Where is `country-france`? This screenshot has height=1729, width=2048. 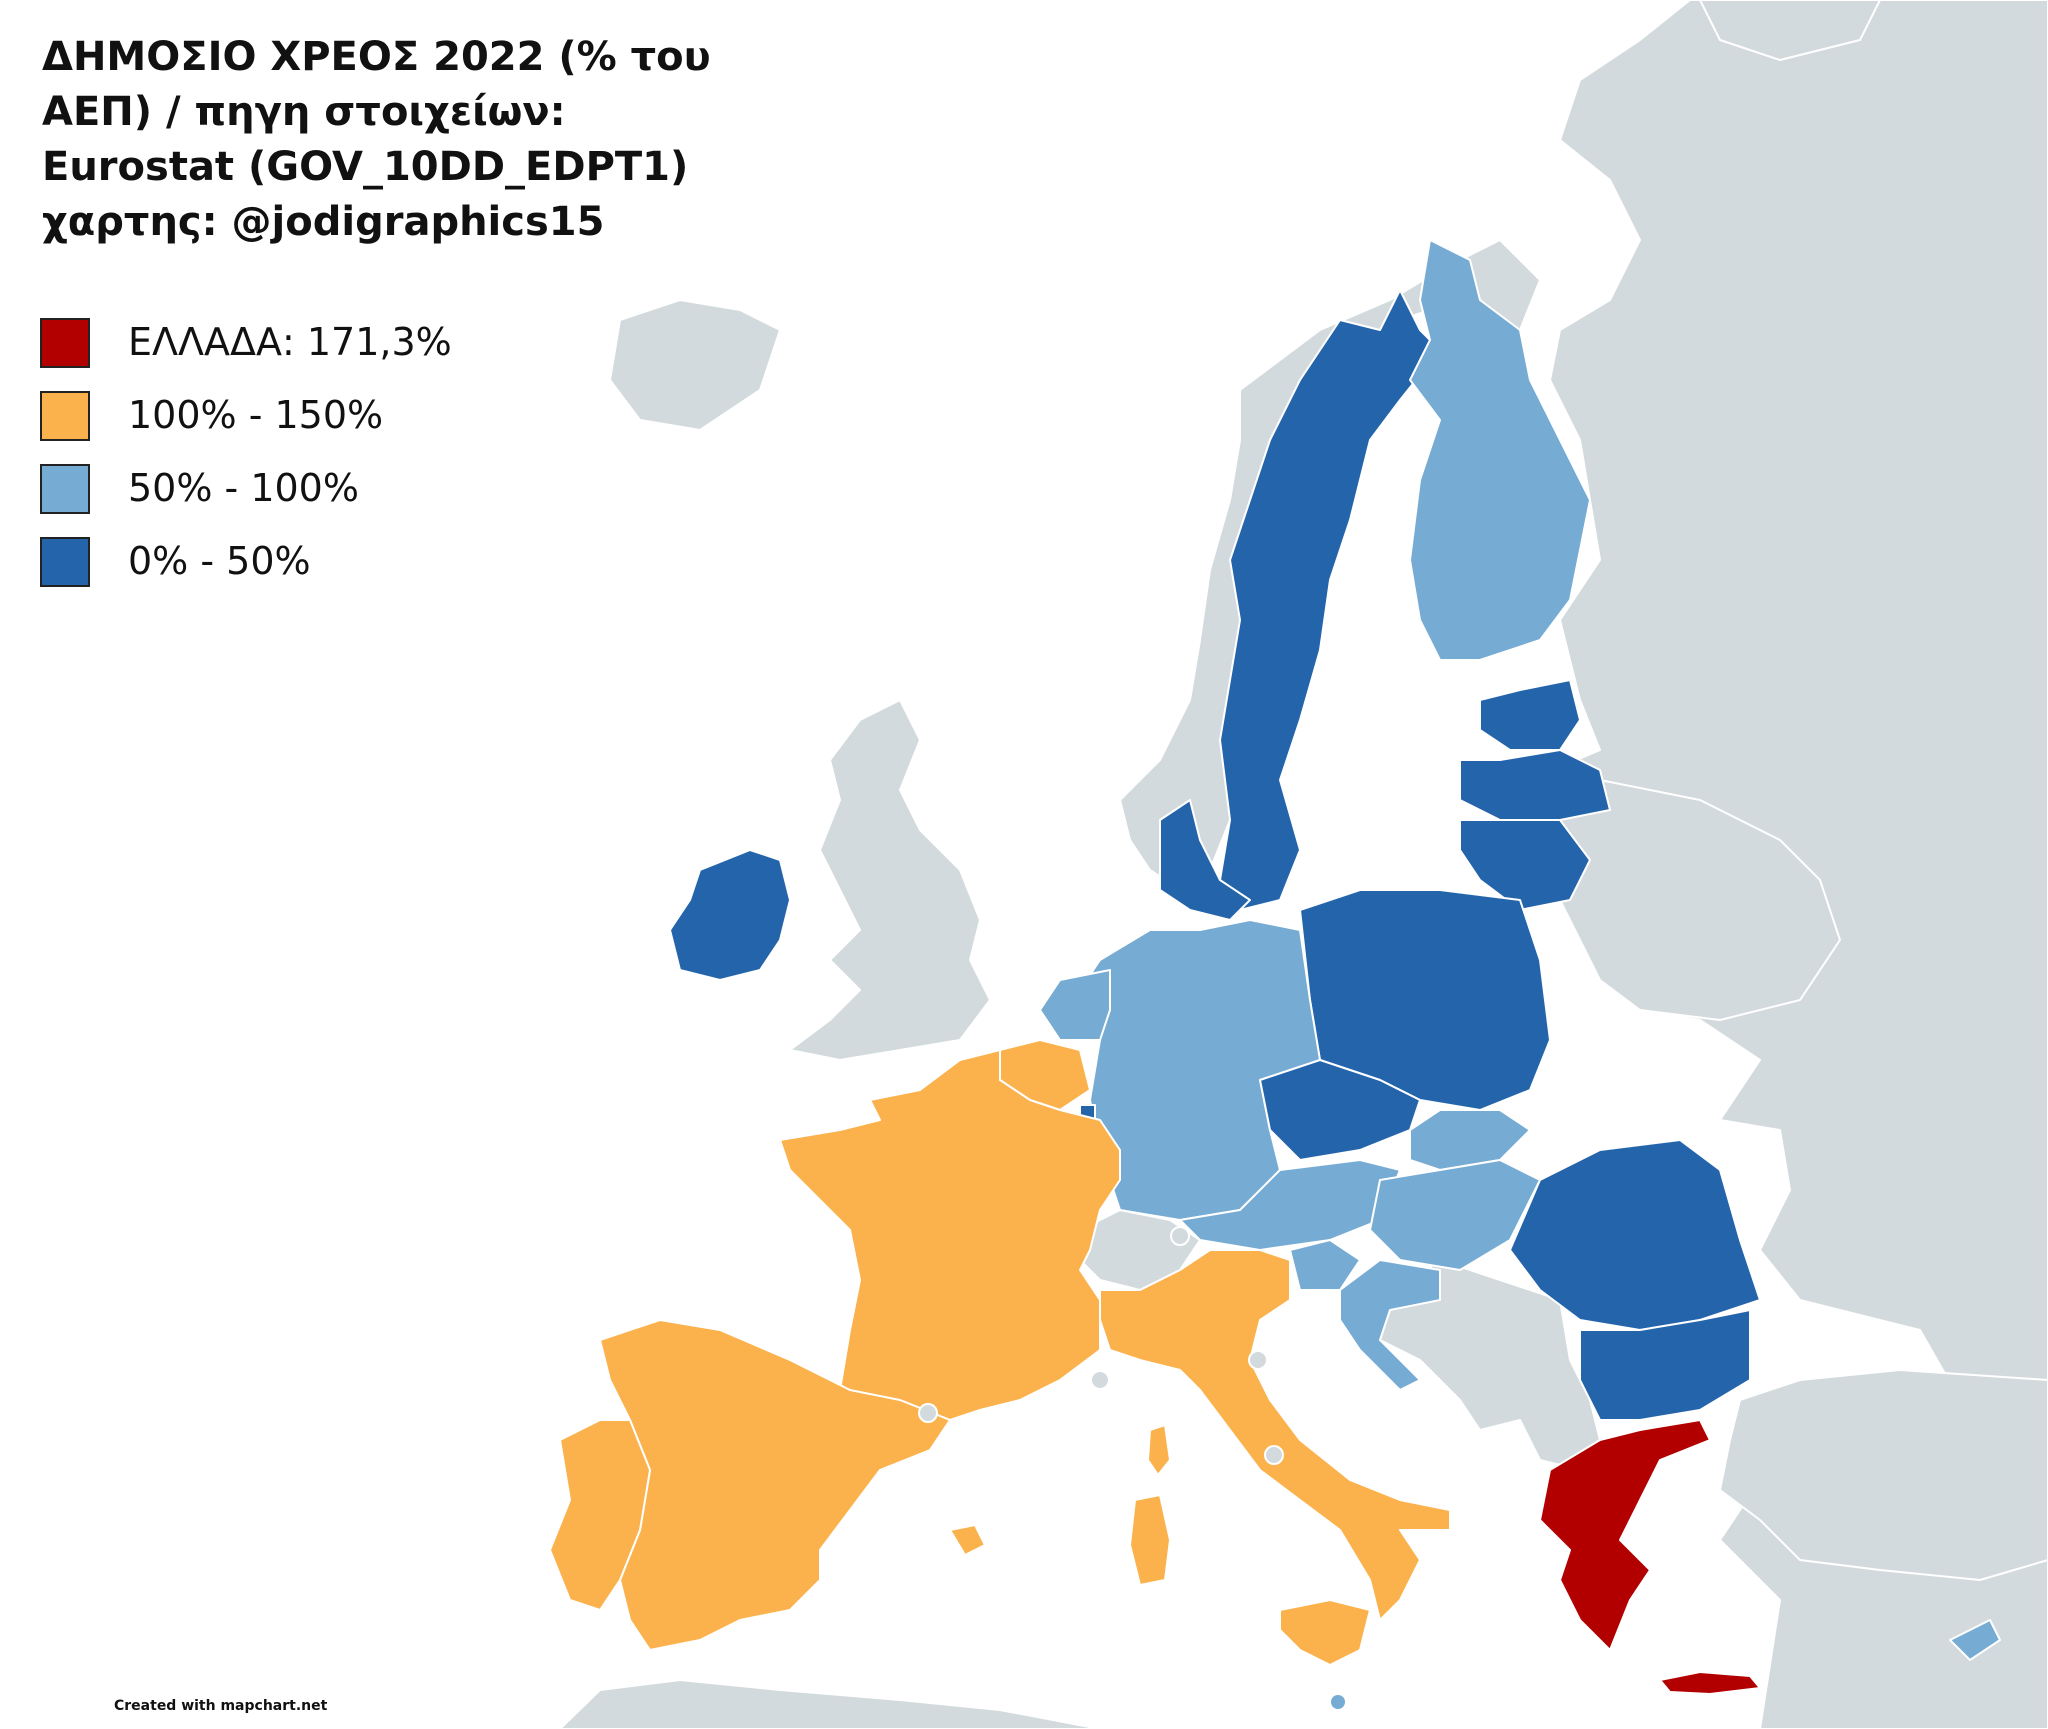 country-france is located at coordinates (950, 1235).